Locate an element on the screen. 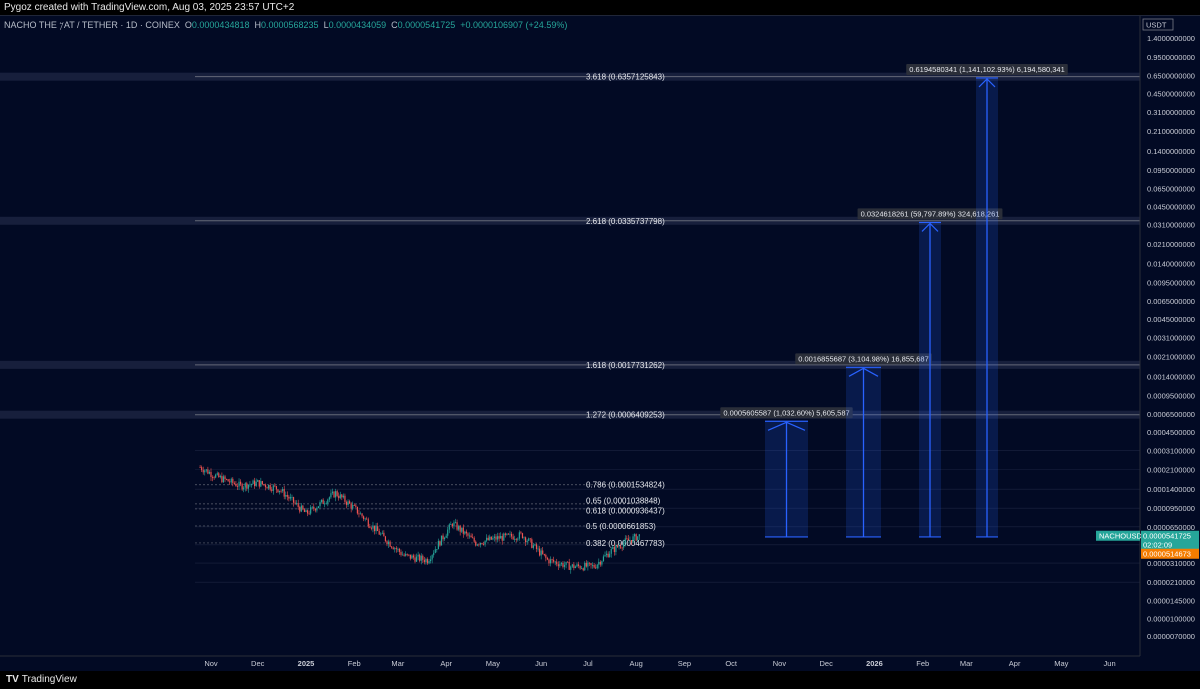  price-tick: 0.0310000000 is located at coordinates (1171, 225).